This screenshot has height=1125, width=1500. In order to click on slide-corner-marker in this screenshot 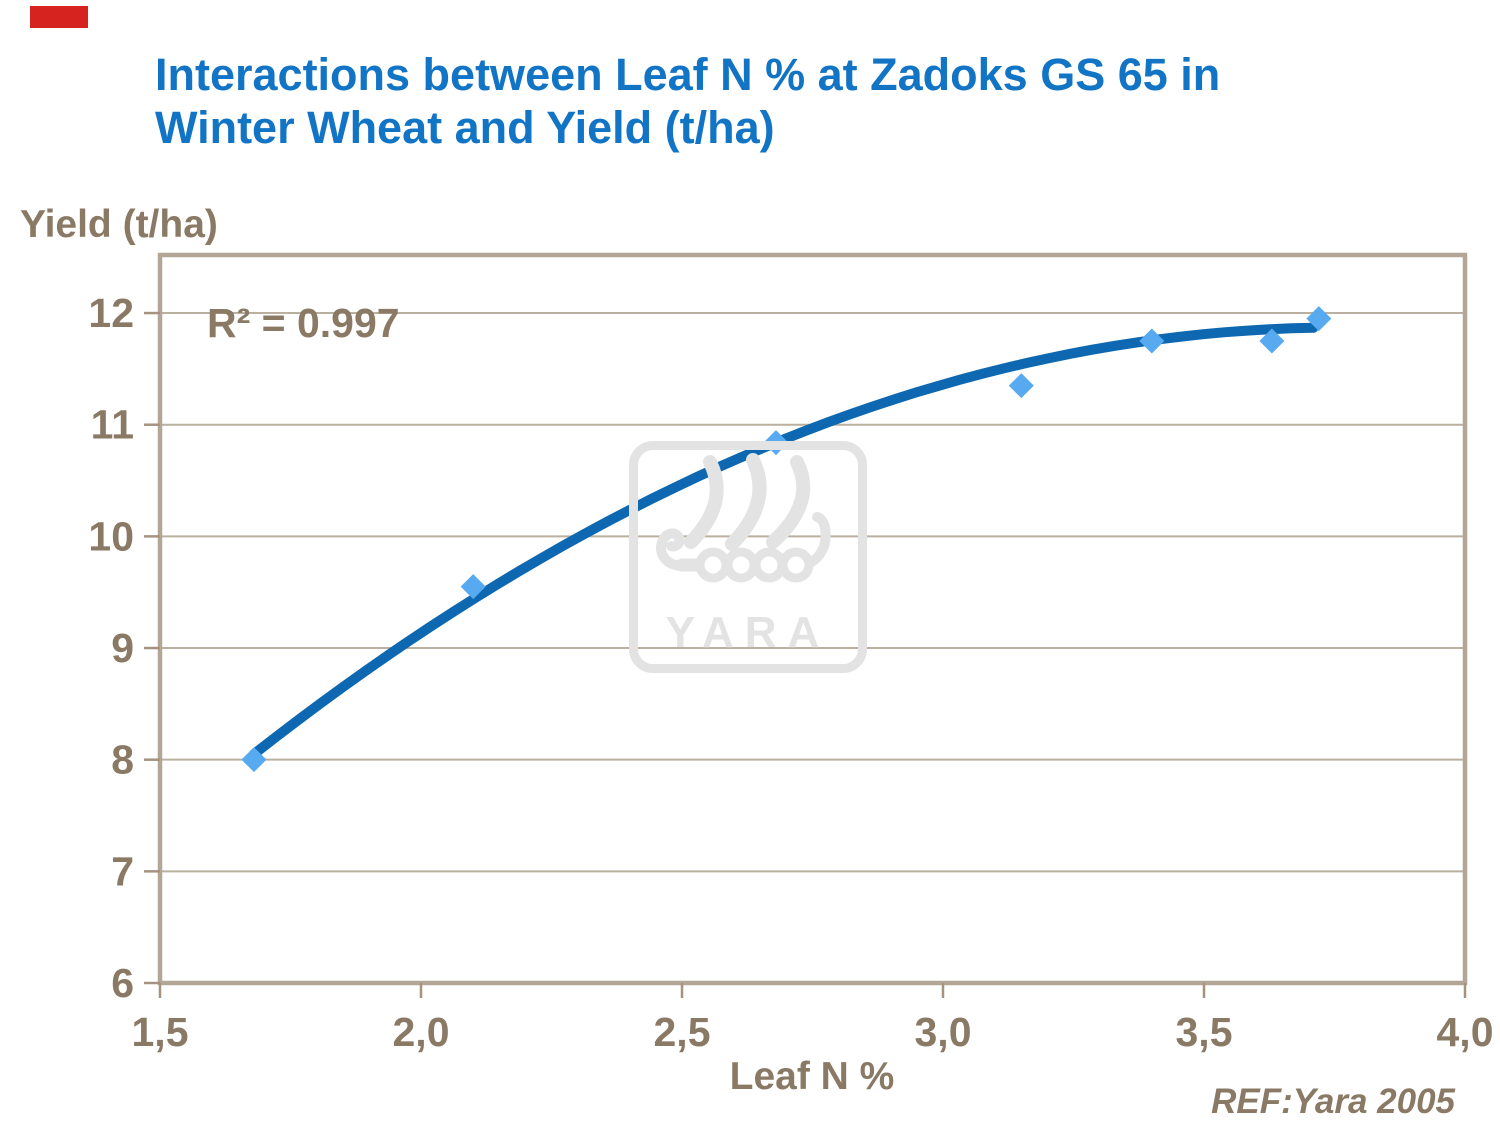, I will do `click(59, 17)`.